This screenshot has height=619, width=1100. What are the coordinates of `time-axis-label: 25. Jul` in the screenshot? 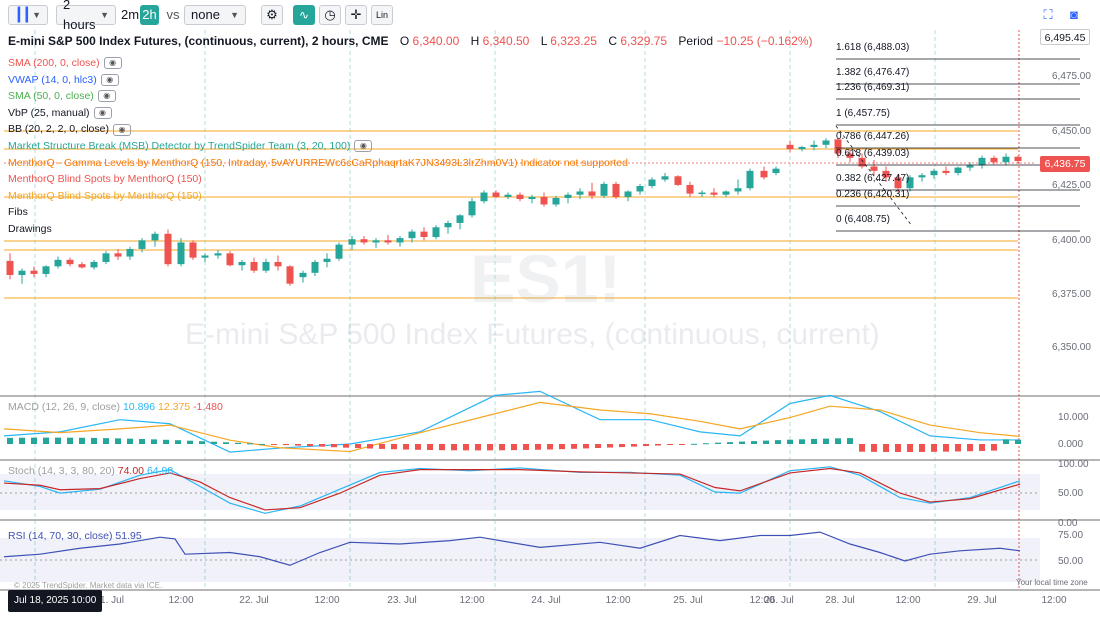 It's located at (688, 600).